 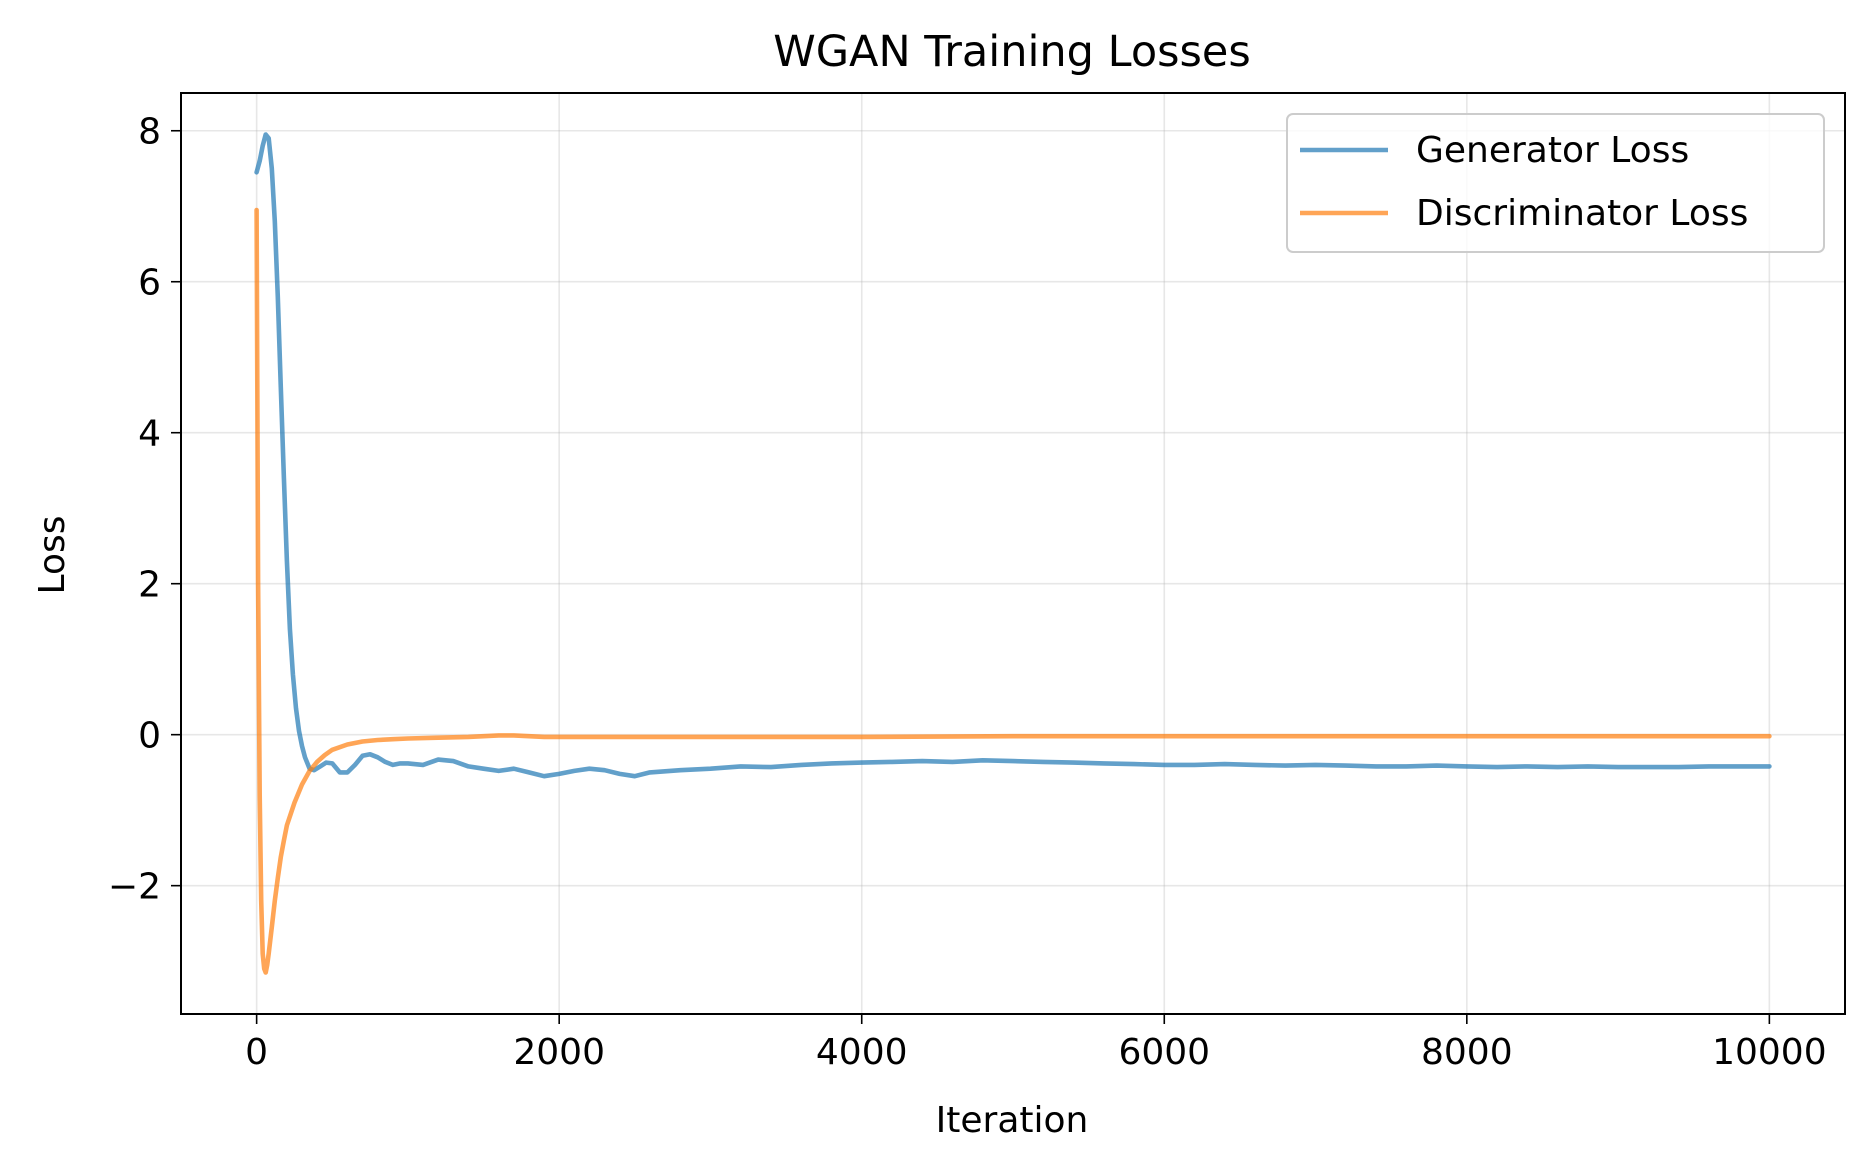 What do you see at coordinates (1012, 52) in the screenshot?
I see `chart-title: WGAN Training Losses` at bounding box center [1012, 52].